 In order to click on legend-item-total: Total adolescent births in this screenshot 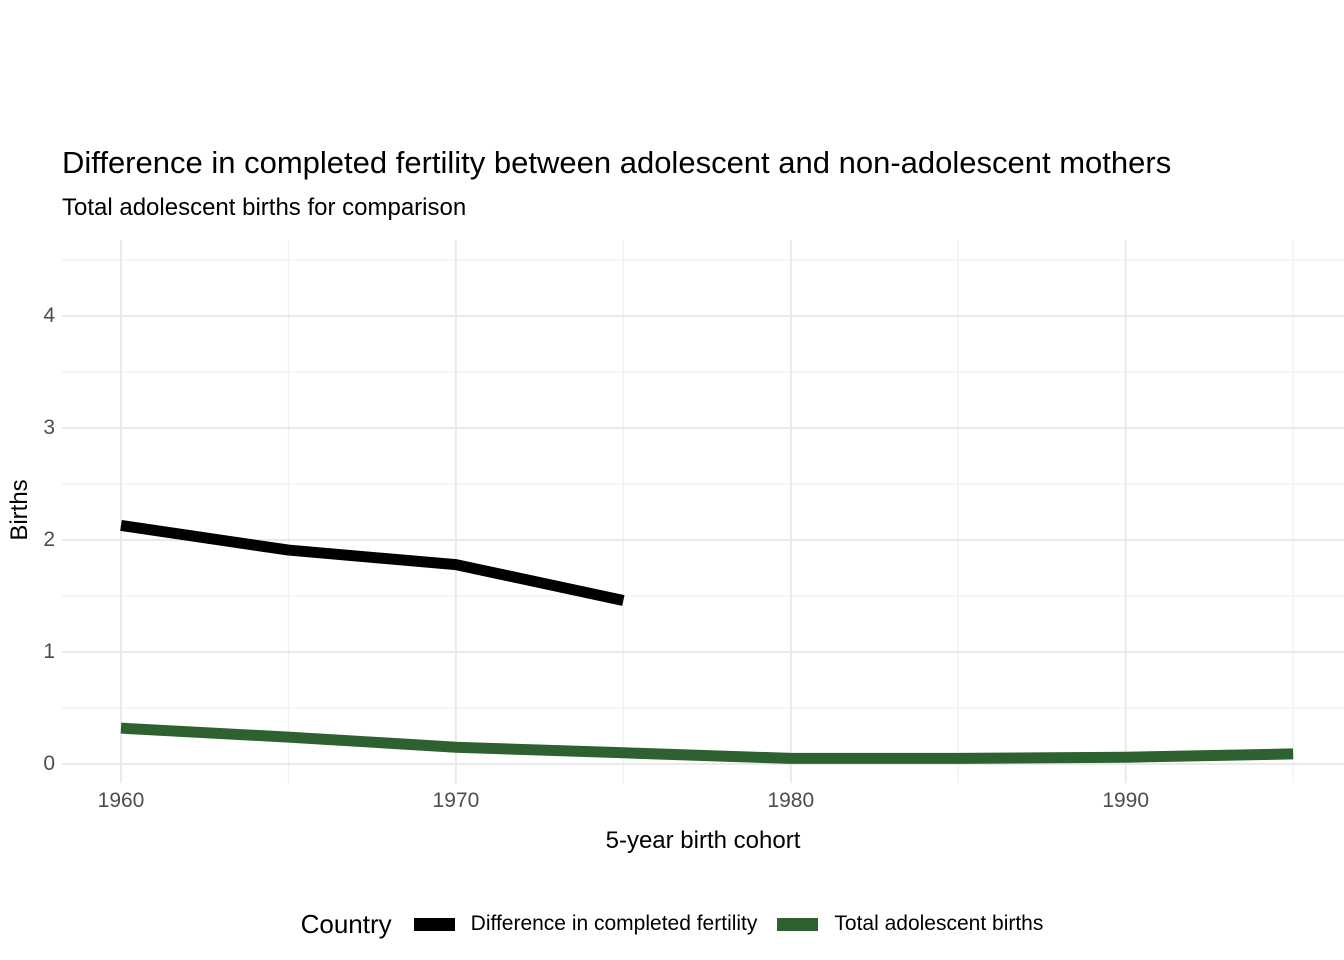, I will do `click(910, 924)`.